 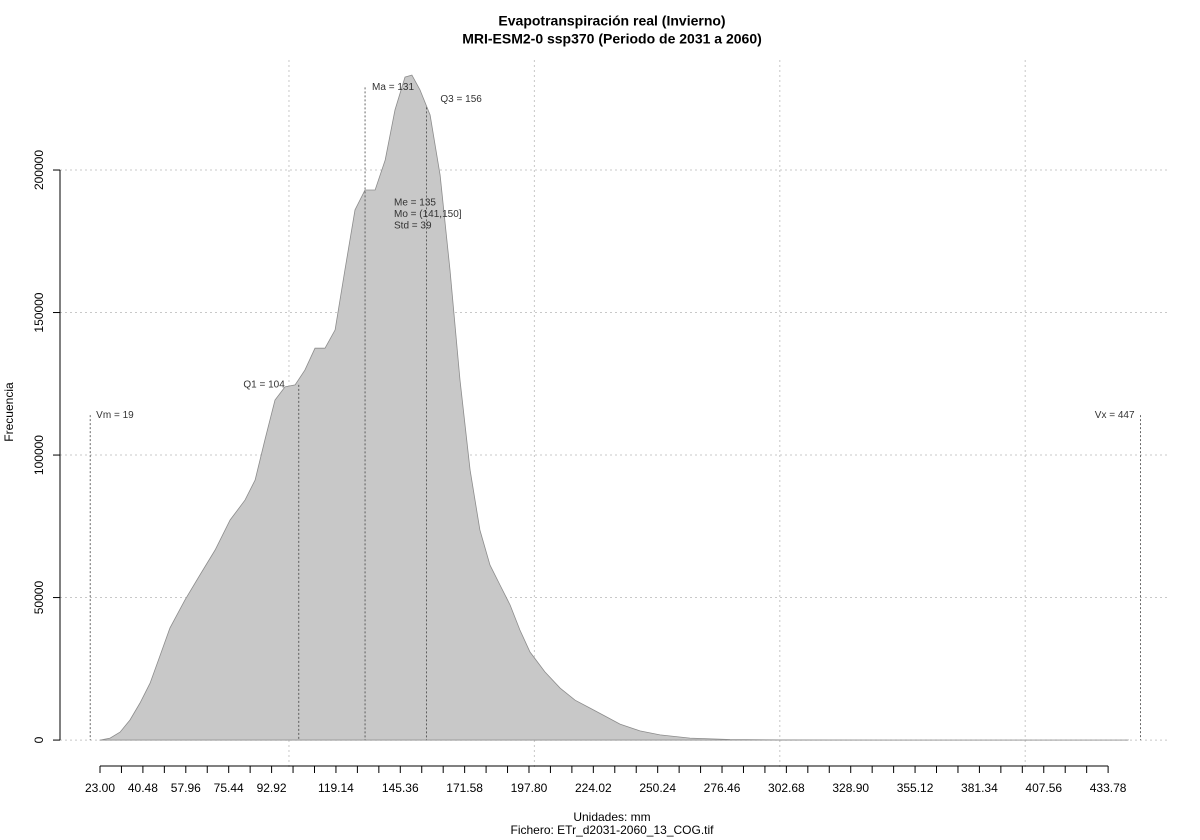 What do you see at coordinates (39, 598) in the screenshot?
I see `y-tick-label: 50000` at bounding box center [39, 598].